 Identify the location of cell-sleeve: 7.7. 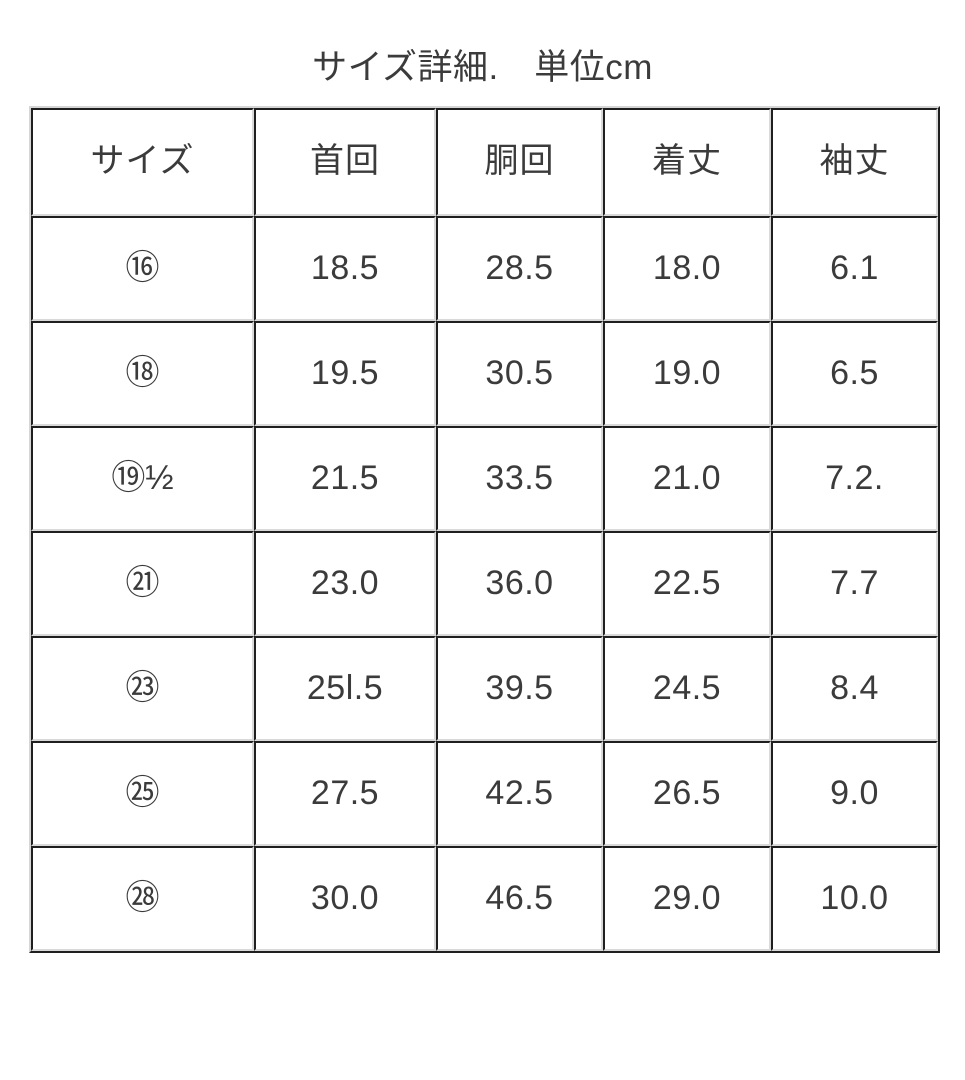
(854, 583).